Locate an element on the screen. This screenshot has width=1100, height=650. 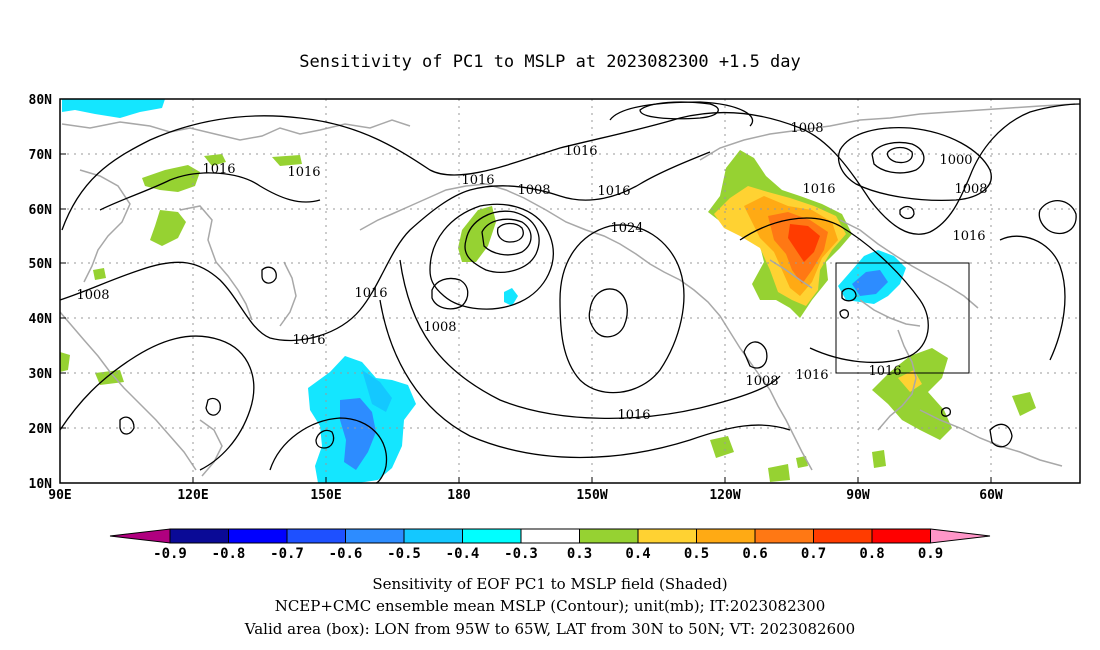
lon-label: 90W is located at coordinates (858, 495).